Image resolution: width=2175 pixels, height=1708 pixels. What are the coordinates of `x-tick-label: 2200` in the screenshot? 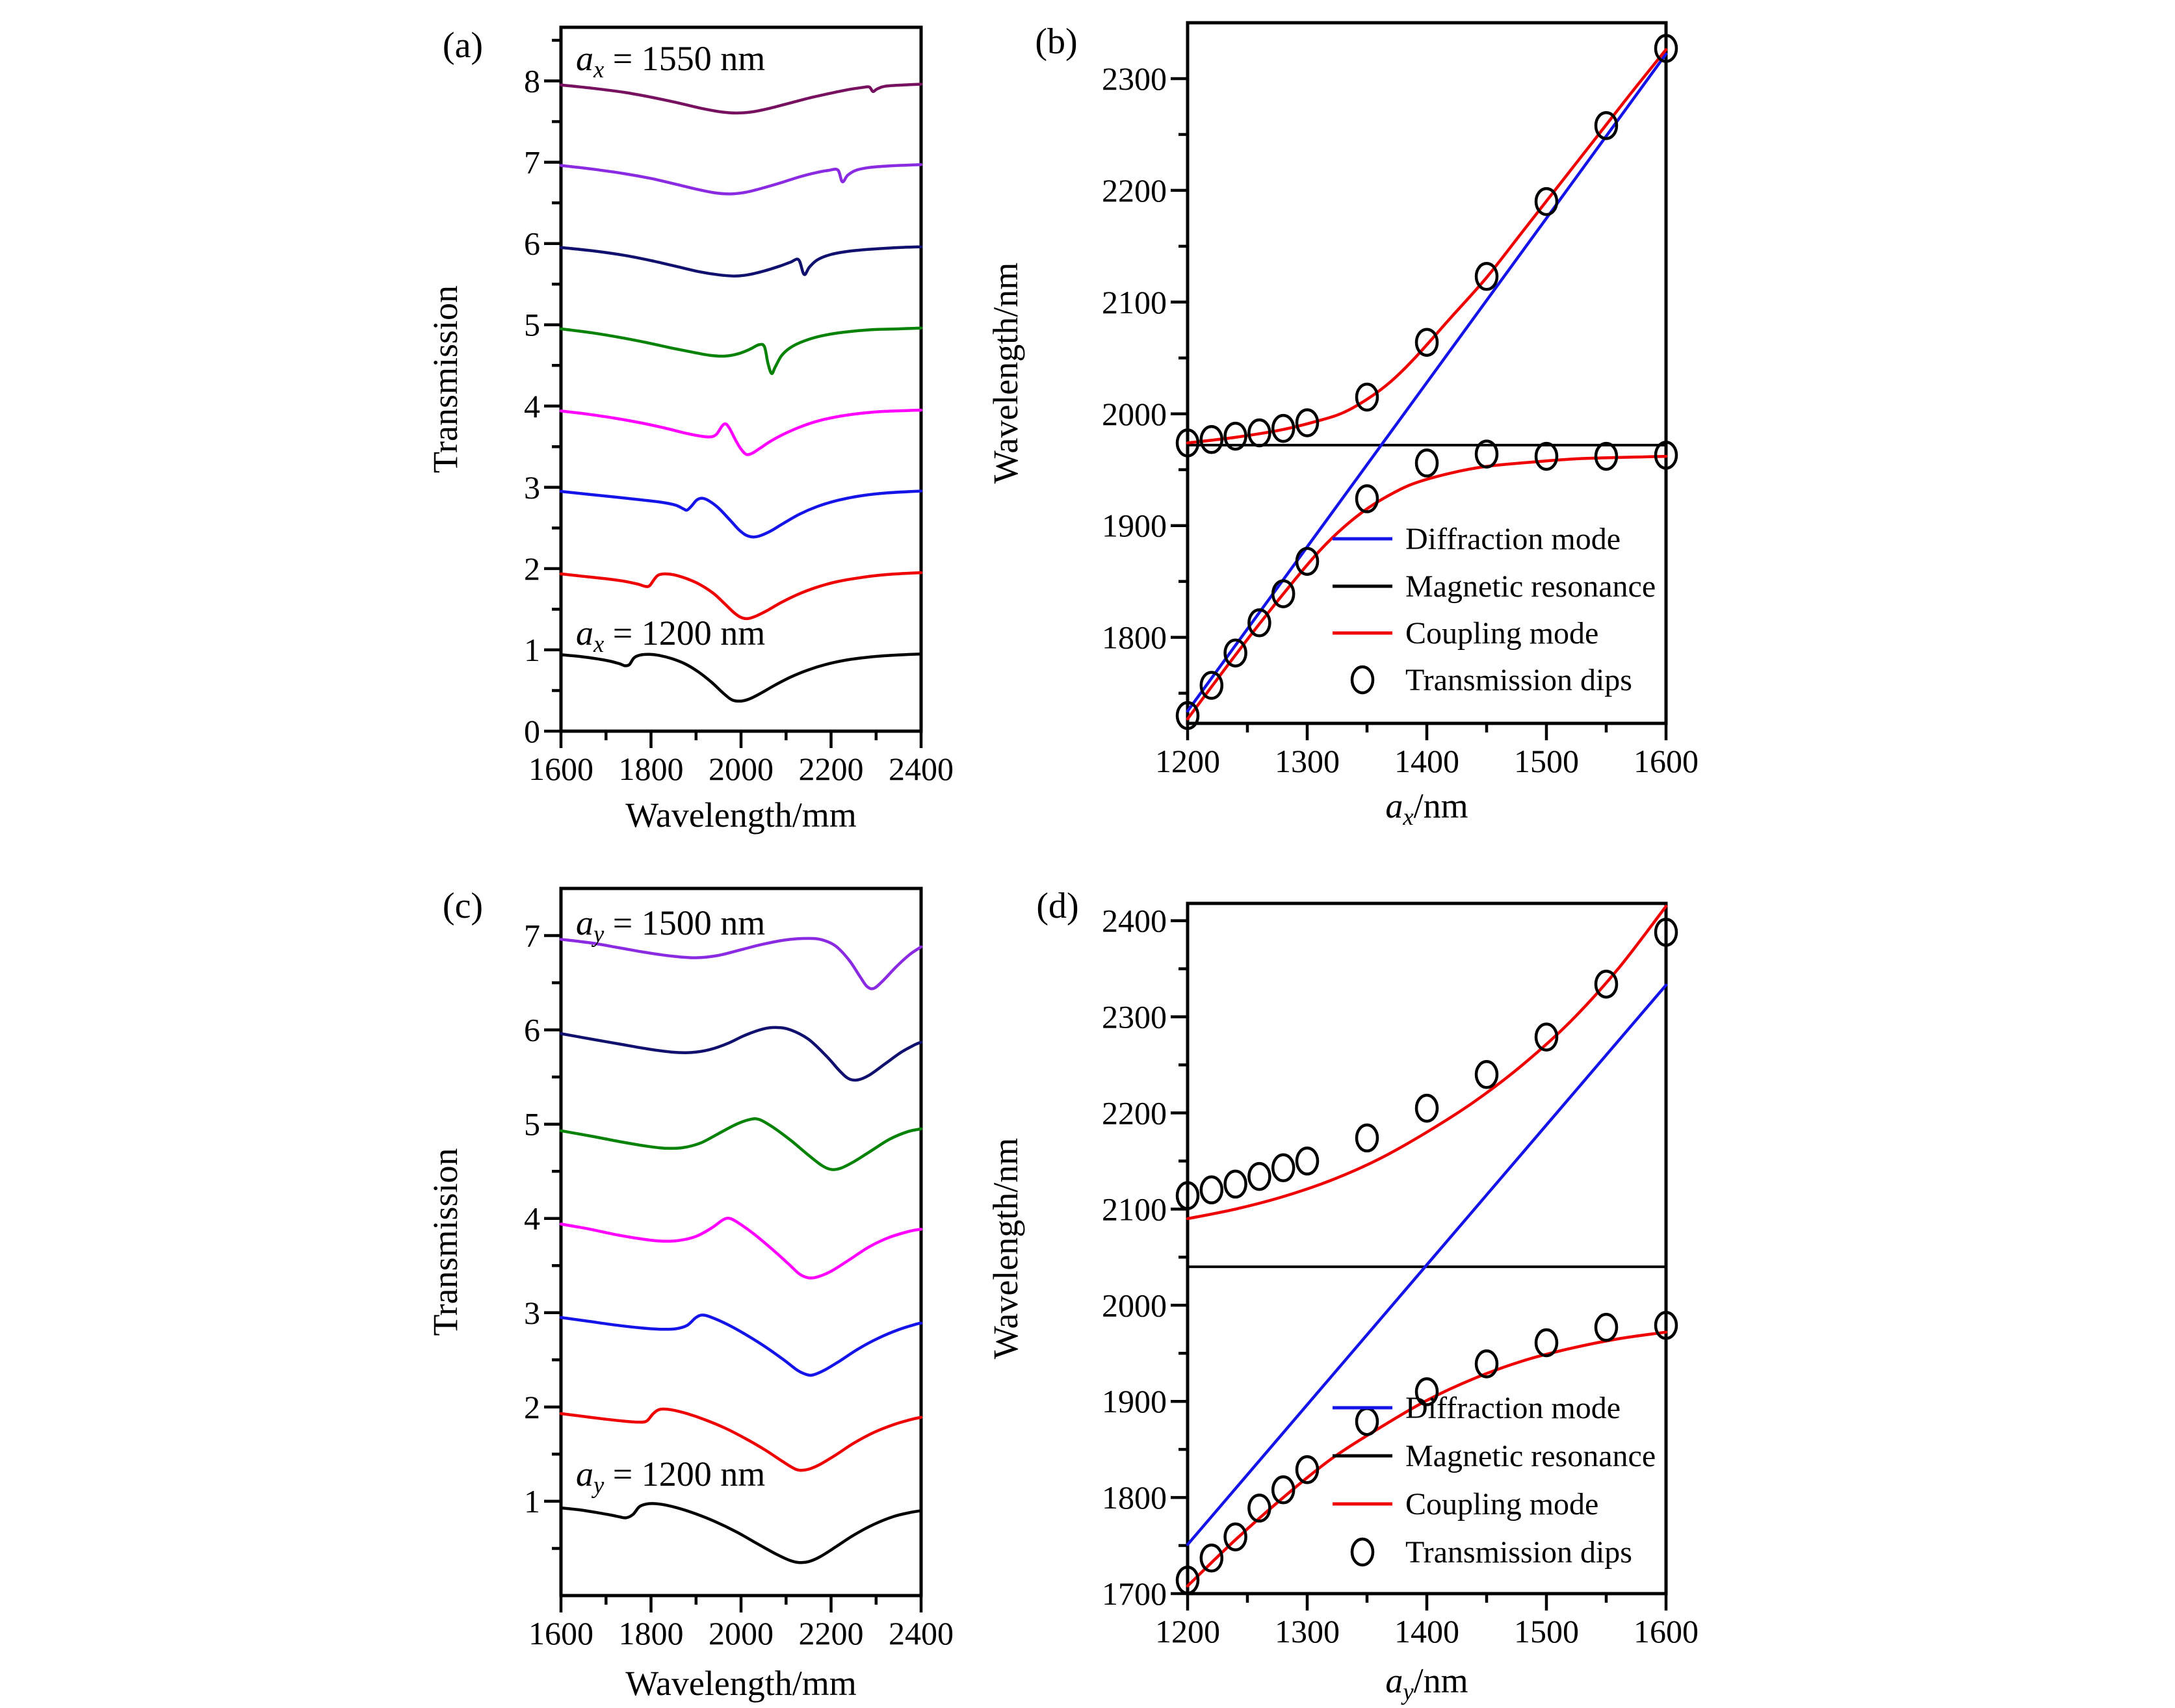 It's located at (832, 769).